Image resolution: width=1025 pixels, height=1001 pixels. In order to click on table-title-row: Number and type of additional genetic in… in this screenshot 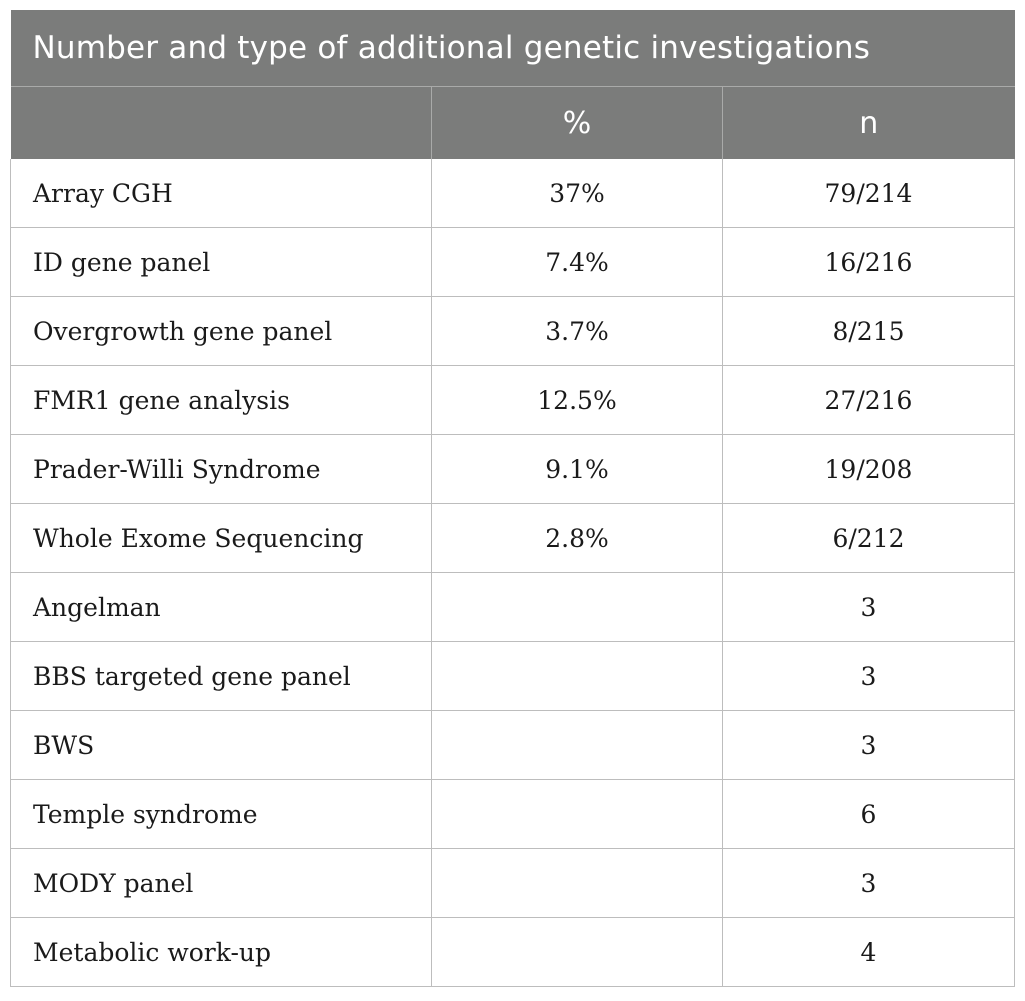, I will do `click(512, 48)`.